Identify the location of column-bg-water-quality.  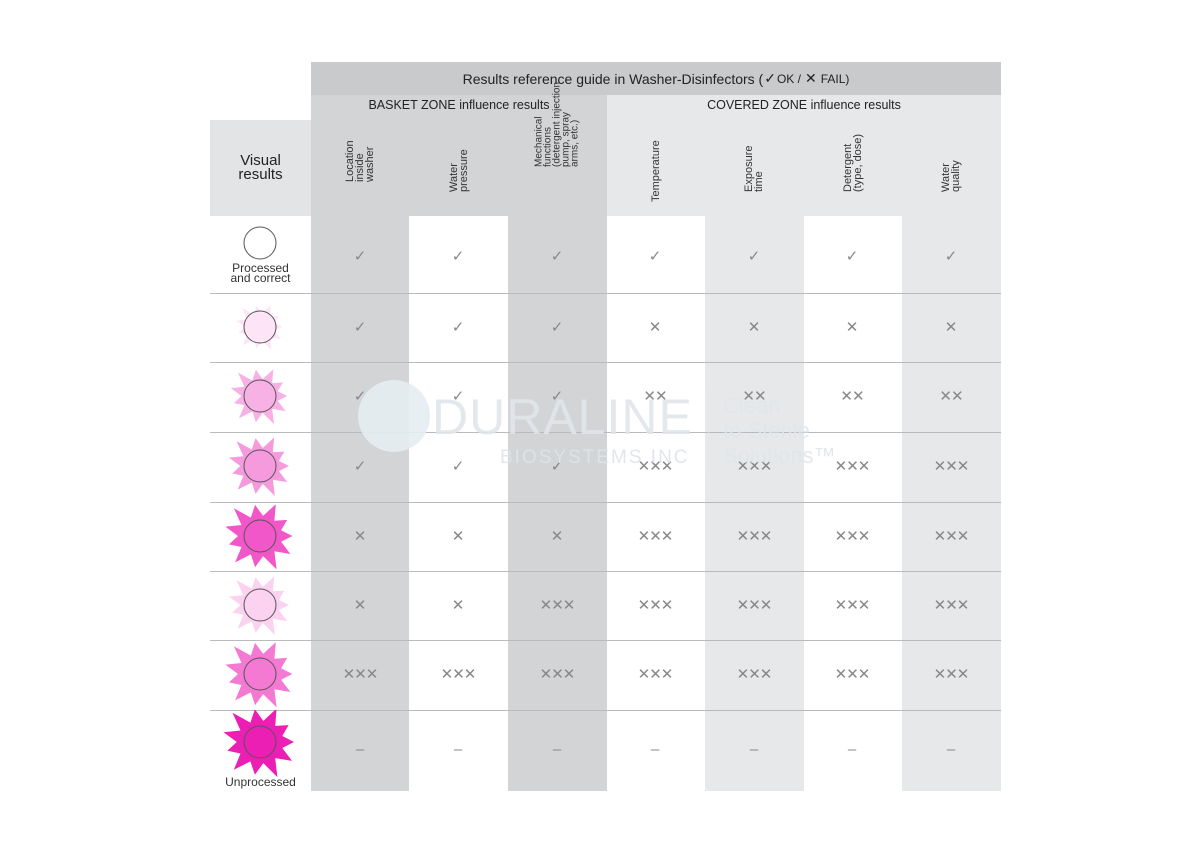
(951, 503).